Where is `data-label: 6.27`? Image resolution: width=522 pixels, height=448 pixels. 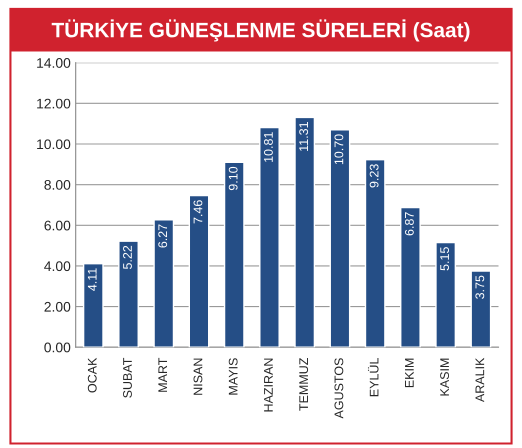
data-label: 6.27 is located at coordinates (163, 236).